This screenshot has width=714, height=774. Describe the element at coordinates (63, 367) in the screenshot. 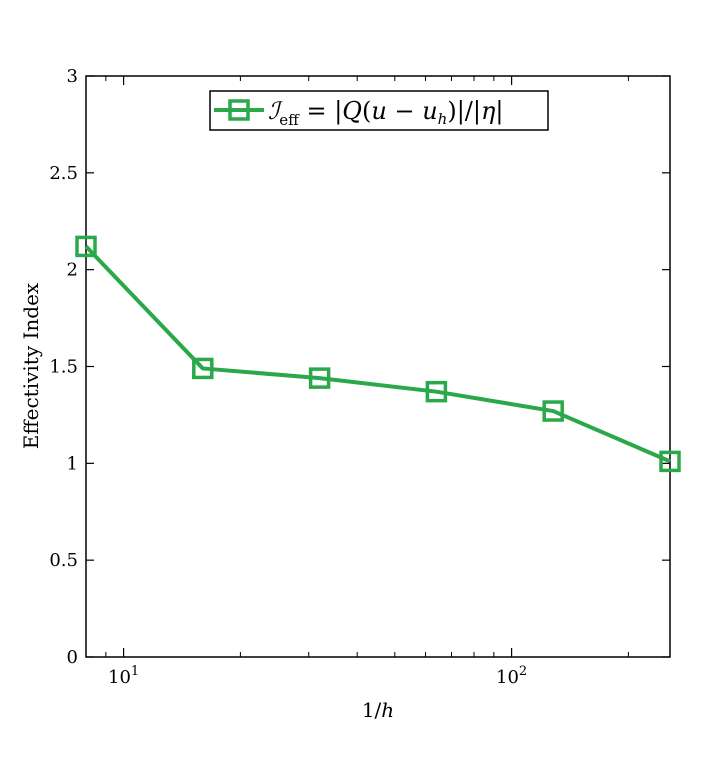

I see `y-tick-label: 1.5` at that location.